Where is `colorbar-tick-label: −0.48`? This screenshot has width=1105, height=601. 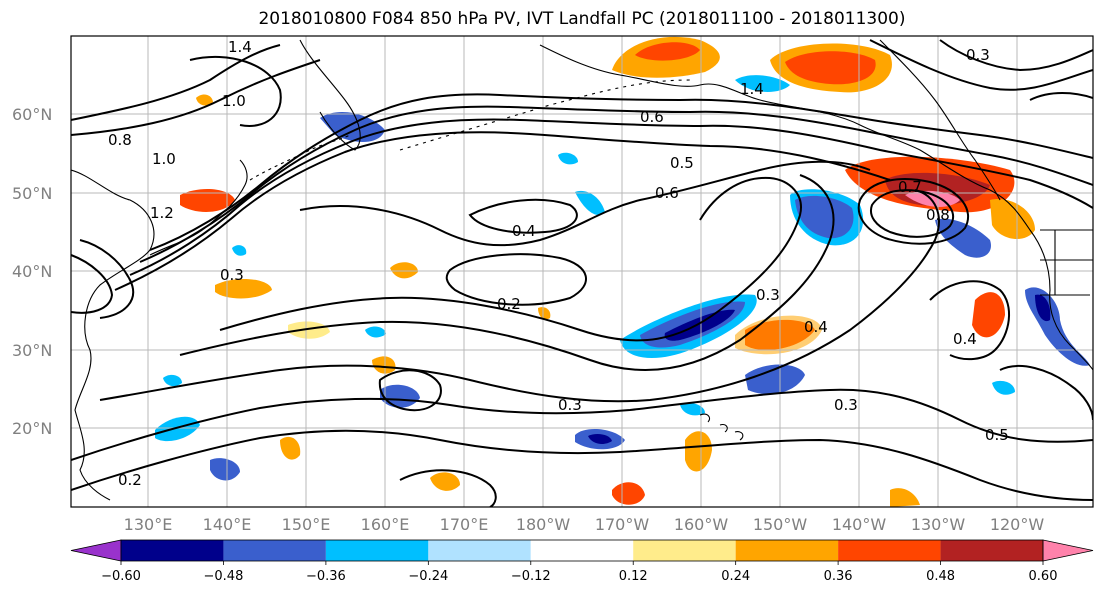 colorbar-tick-label: −0.48 is located at coordinates (224, 576).